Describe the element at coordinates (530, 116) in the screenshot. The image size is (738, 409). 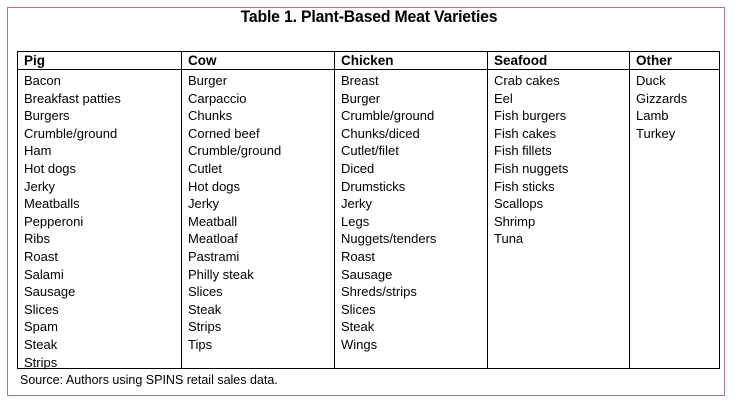
I see `table-cell: Fish burgers` at that location.